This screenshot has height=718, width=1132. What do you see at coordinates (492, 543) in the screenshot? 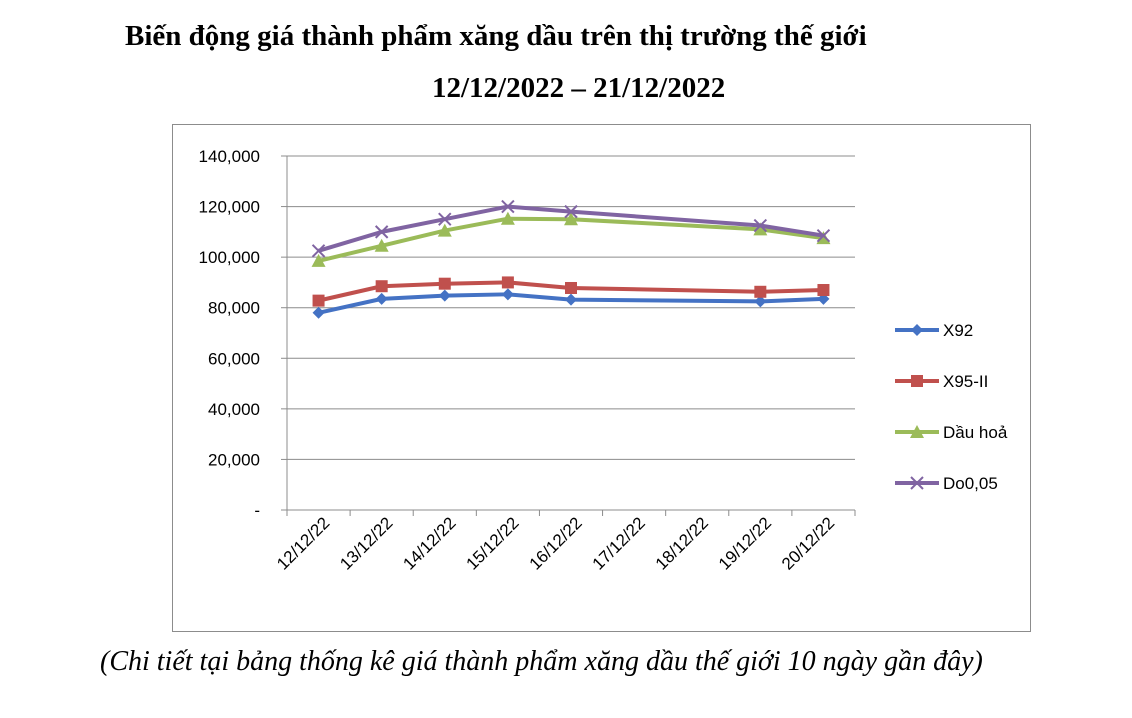
I see `x-tick-label: 15/12/22` at bounding box center [492, 543].